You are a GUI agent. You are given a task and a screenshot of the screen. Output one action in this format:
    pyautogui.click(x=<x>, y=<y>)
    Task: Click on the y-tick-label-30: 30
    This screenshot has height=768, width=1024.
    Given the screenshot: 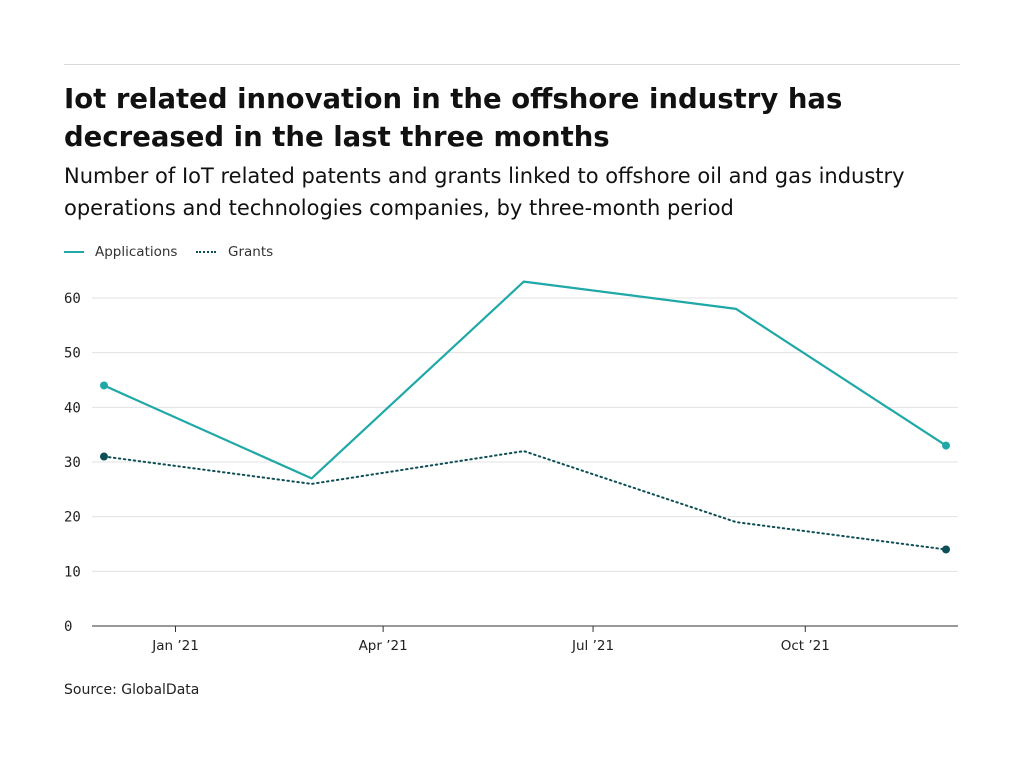 What is the action you would take?
    pyautogui.click(x=72, y=463)
    